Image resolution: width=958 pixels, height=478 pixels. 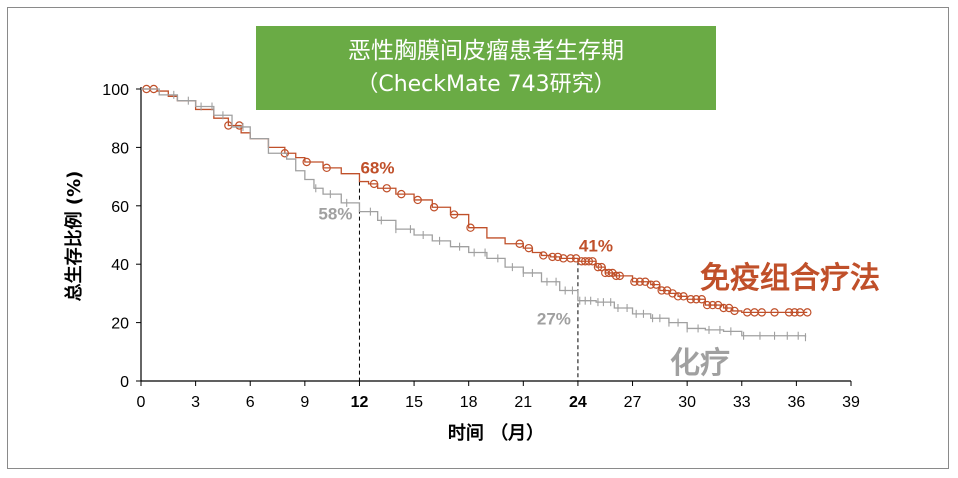 What do you see at coordinates (578, 402) in the screenshot?
I see `x-tick-label: 24` at bounding box center [578, 402].